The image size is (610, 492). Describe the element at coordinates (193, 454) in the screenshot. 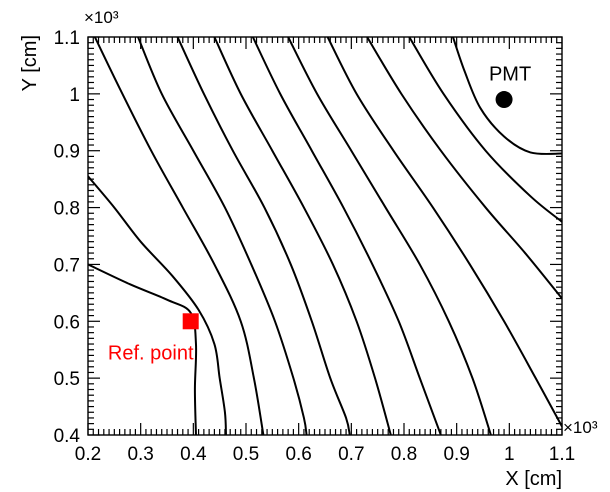

I see `x-tick-label: 0.4` at that location.